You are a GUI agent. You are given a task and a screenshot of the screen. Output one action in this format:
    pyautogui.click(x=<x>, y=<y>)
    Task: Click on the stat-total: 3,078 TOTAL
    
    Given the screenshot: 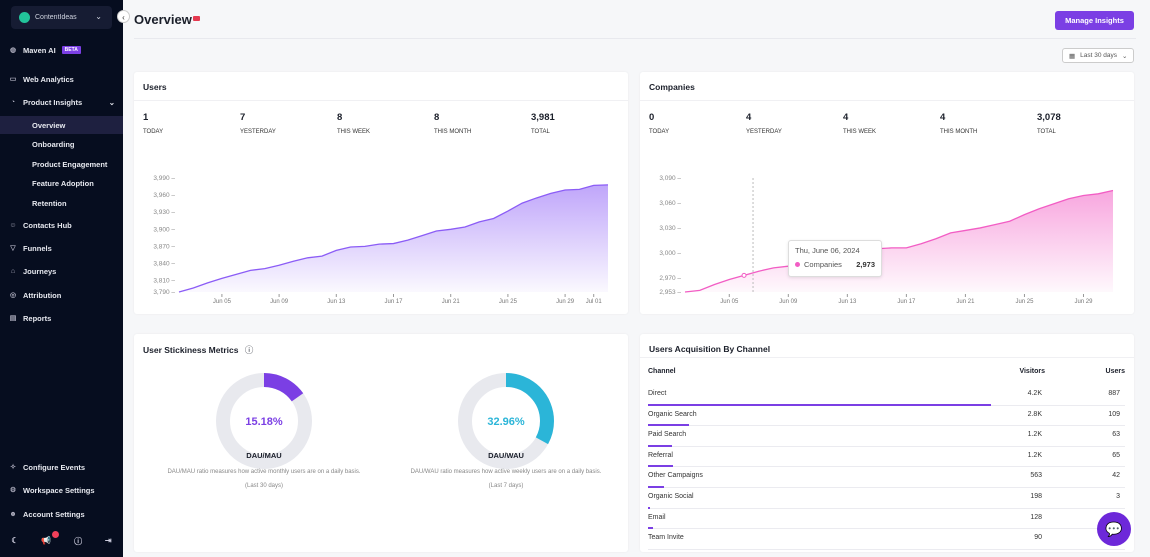 What is the action you would take?
    pyautogui.click(x=1049, y=123)
    